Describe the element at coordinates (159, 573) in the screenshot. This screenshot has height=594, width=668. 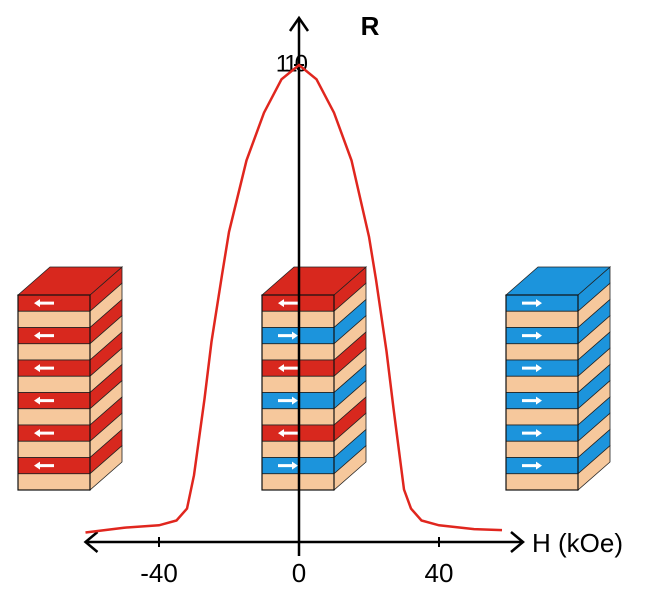
I see `x-tick-label: -40` at that location.